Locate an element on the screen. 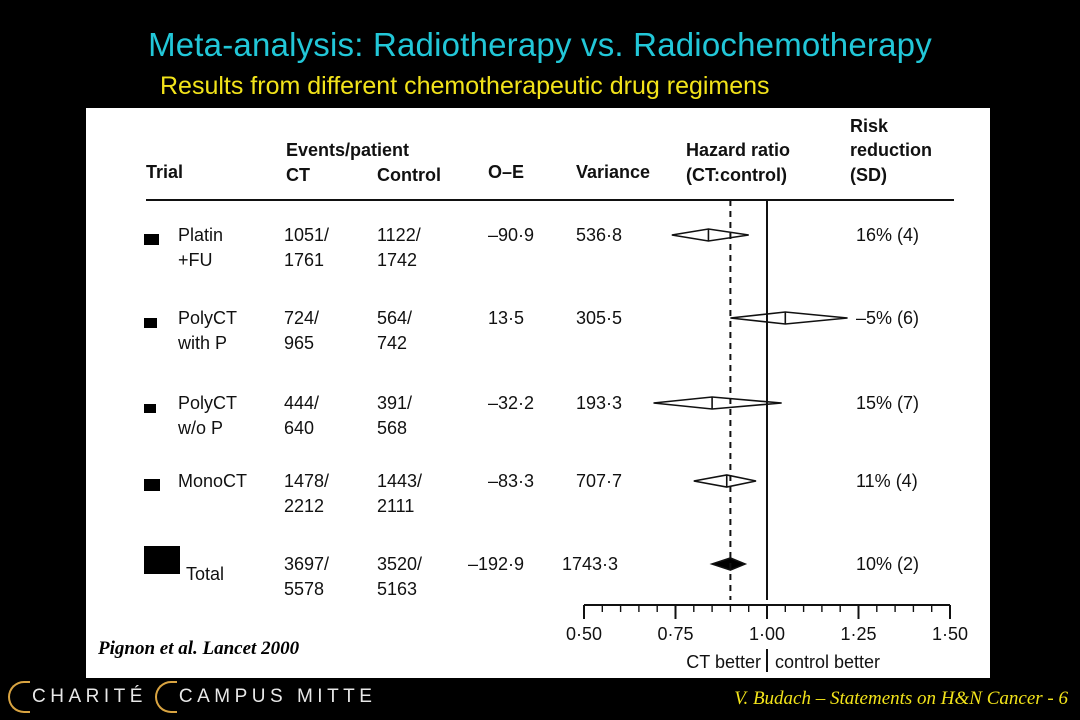  total-diamond is located at coordinates (728, 564).